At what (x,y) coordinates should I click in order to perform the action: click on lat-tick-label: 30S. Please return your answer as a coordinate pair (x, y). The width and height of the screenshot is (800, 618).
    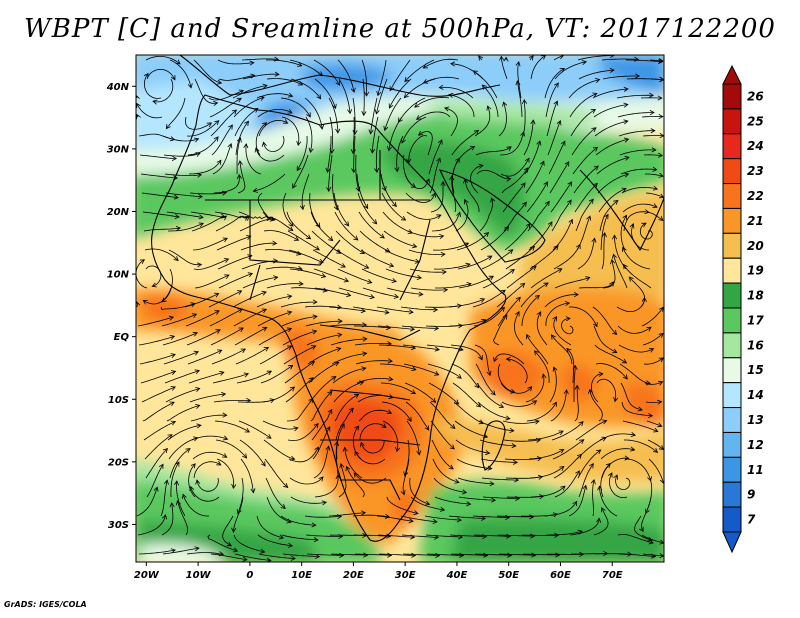
    Looking at the image, I should click on (118, 525).